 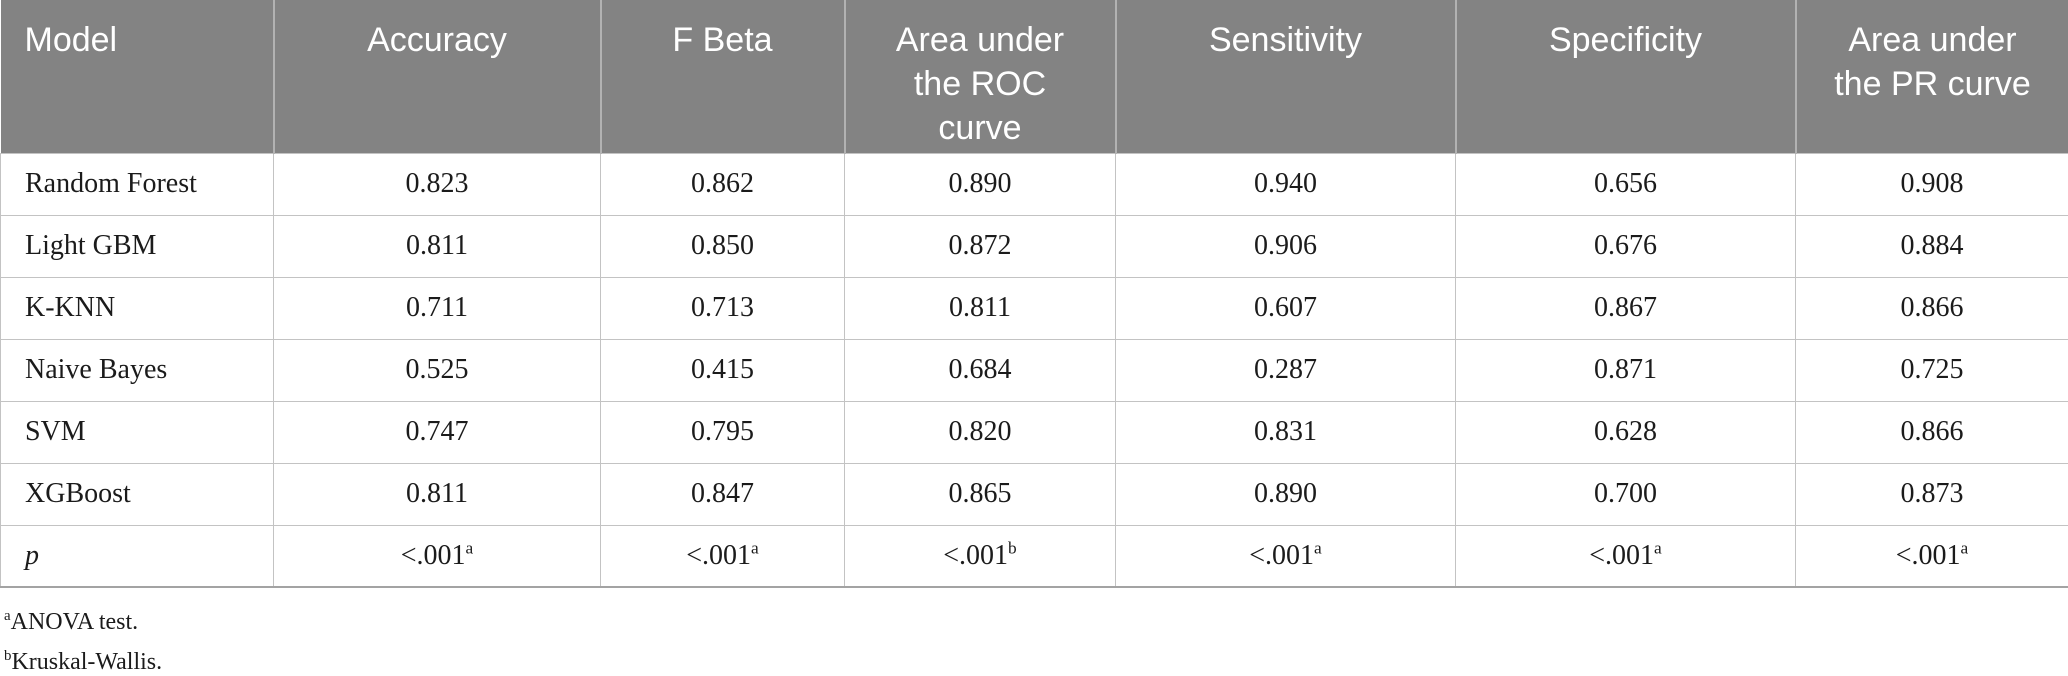 I want to click on column-header-label: F Beta, so click(x=722, y=40).